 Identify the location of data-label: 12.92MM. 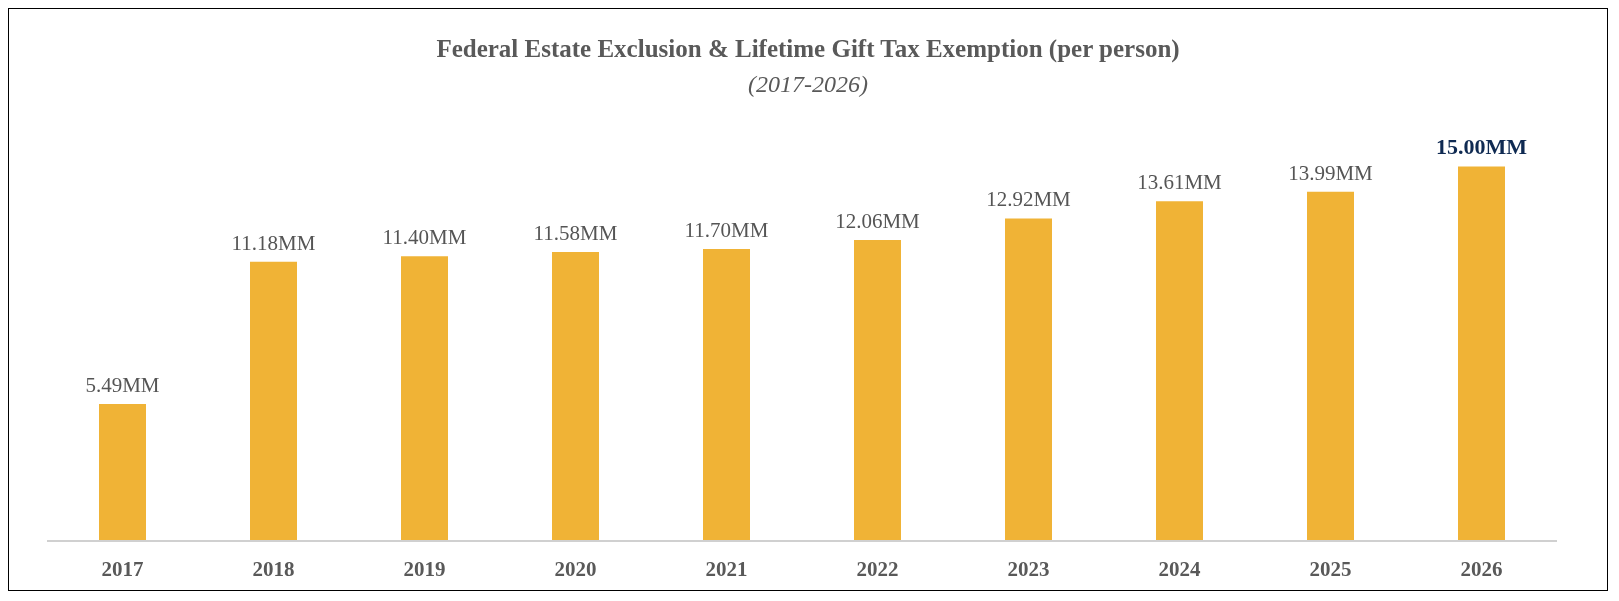
(1029, 199).